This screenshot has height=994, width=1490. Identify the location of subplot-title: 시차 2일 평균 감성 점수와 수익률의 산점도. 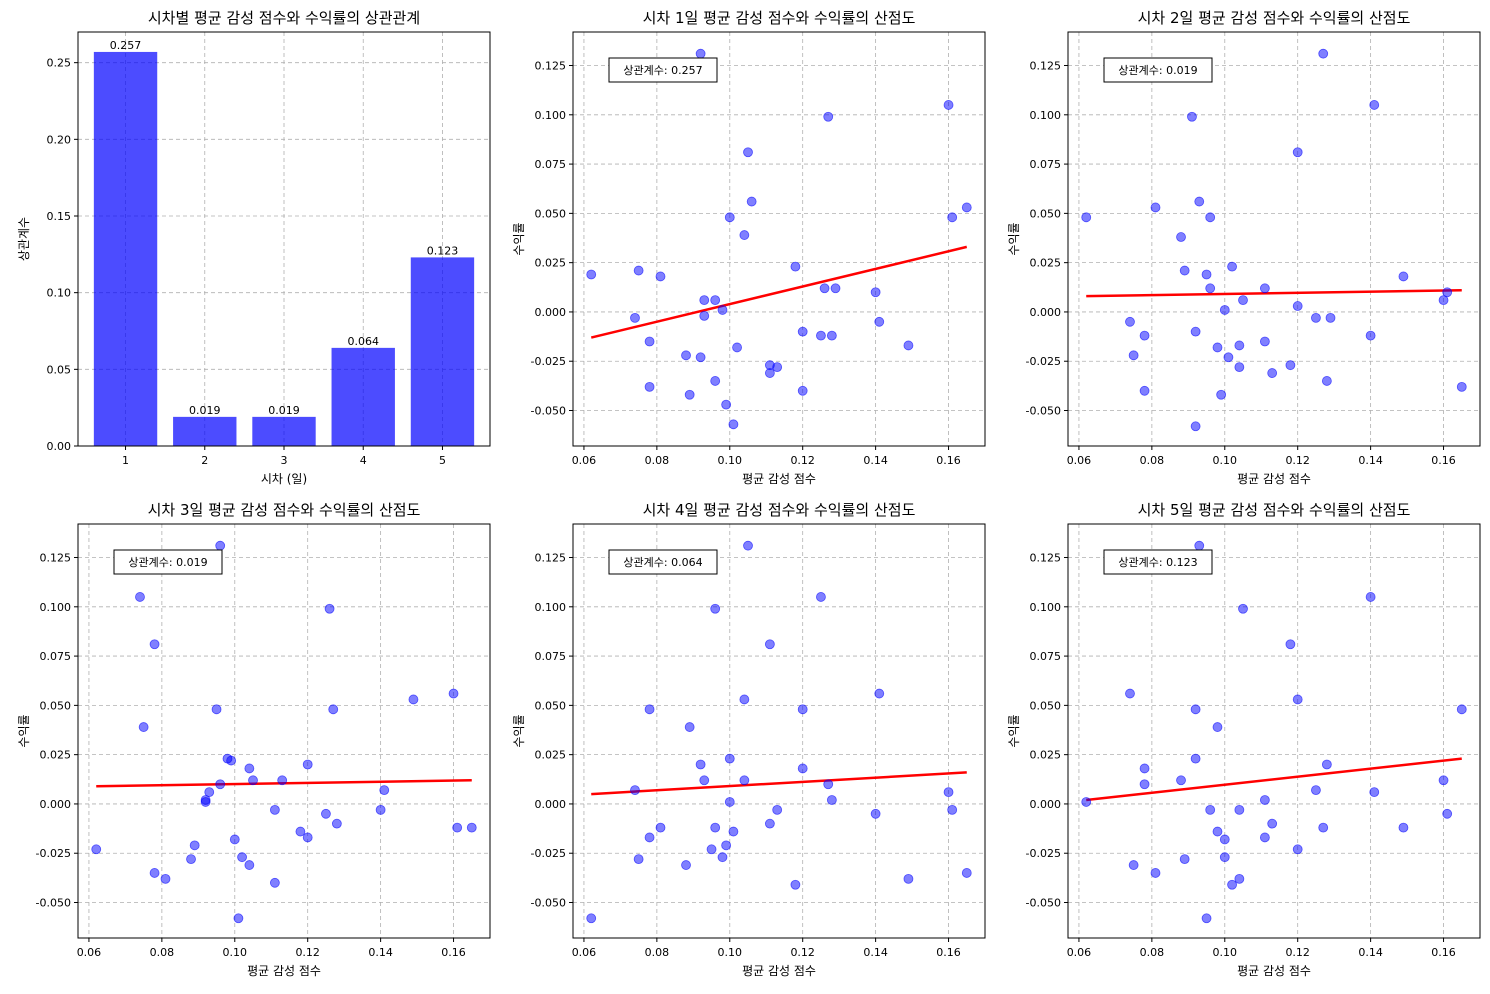
(1274, 18).